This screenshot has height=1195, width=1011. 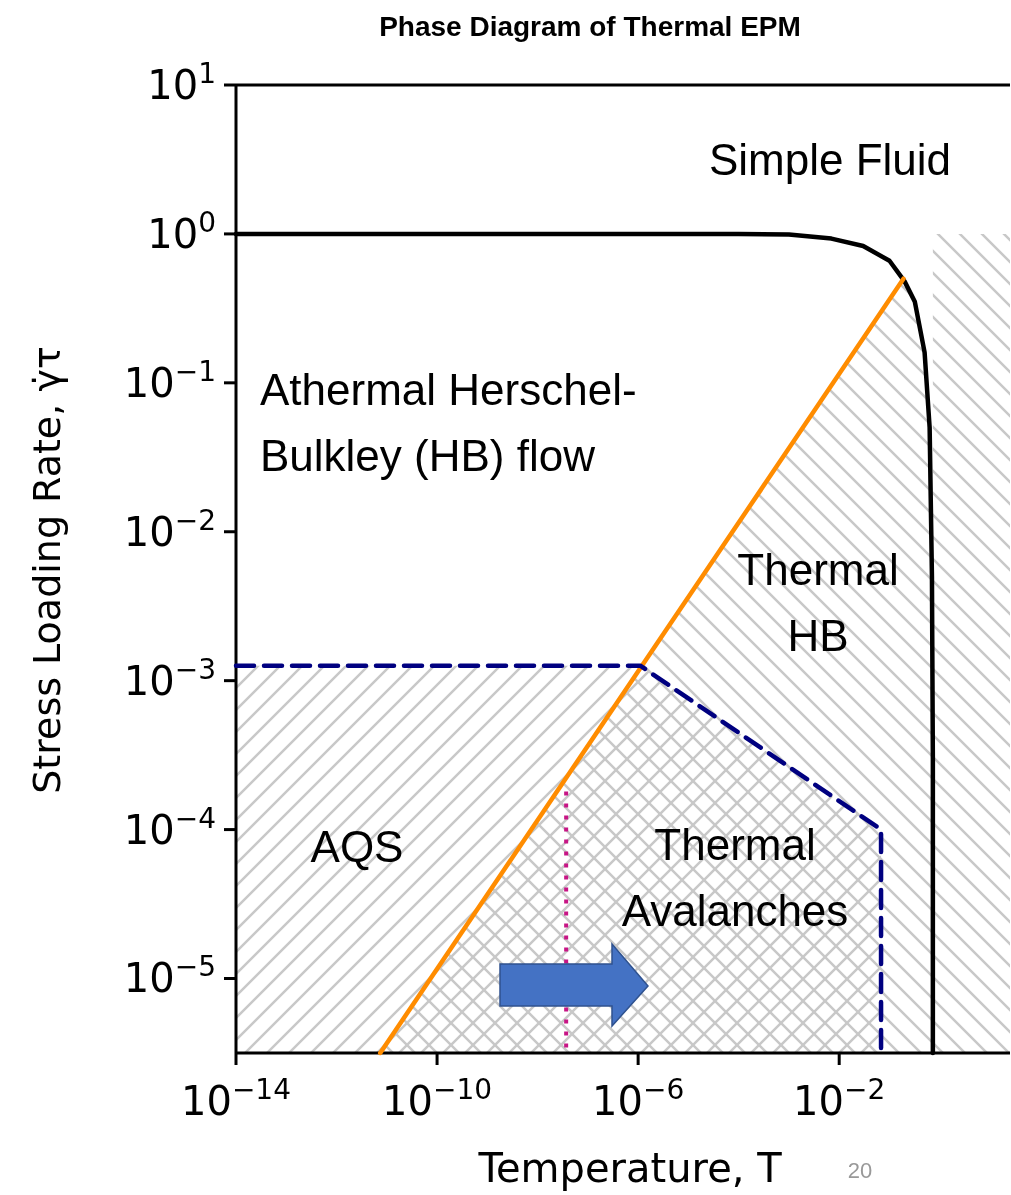 I want to click on annotation: Thermal HB, so click(x=818, y=602).